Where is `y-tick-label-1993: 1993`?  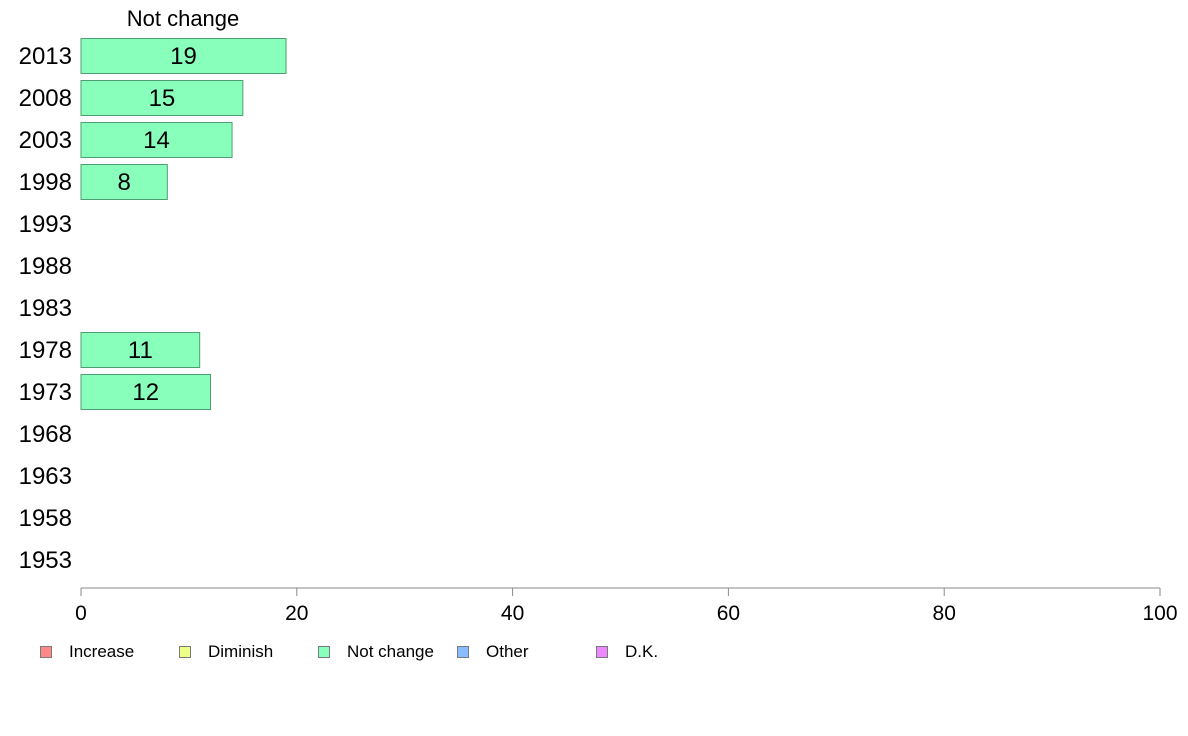 y-tick-label-1993: 1993 is located at coordinates (45, 224).